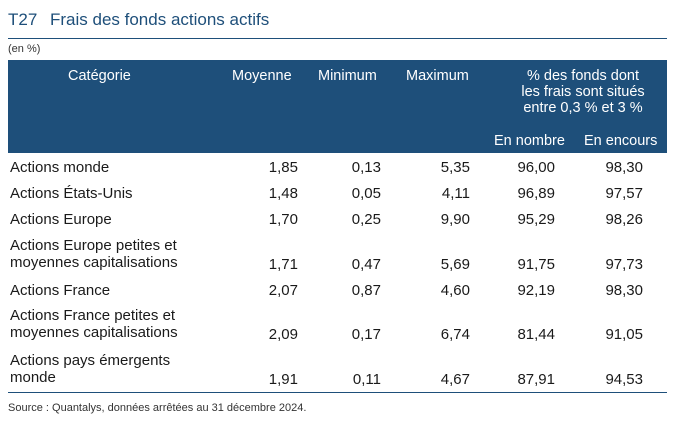 Image resolution: width=675 pixels, height=432 pixels. What do you see at coordinates (160, 19) in the screenshot?
I see `table-title-text: Frais des fonds actions actifs` at bounding box center [160, 19].